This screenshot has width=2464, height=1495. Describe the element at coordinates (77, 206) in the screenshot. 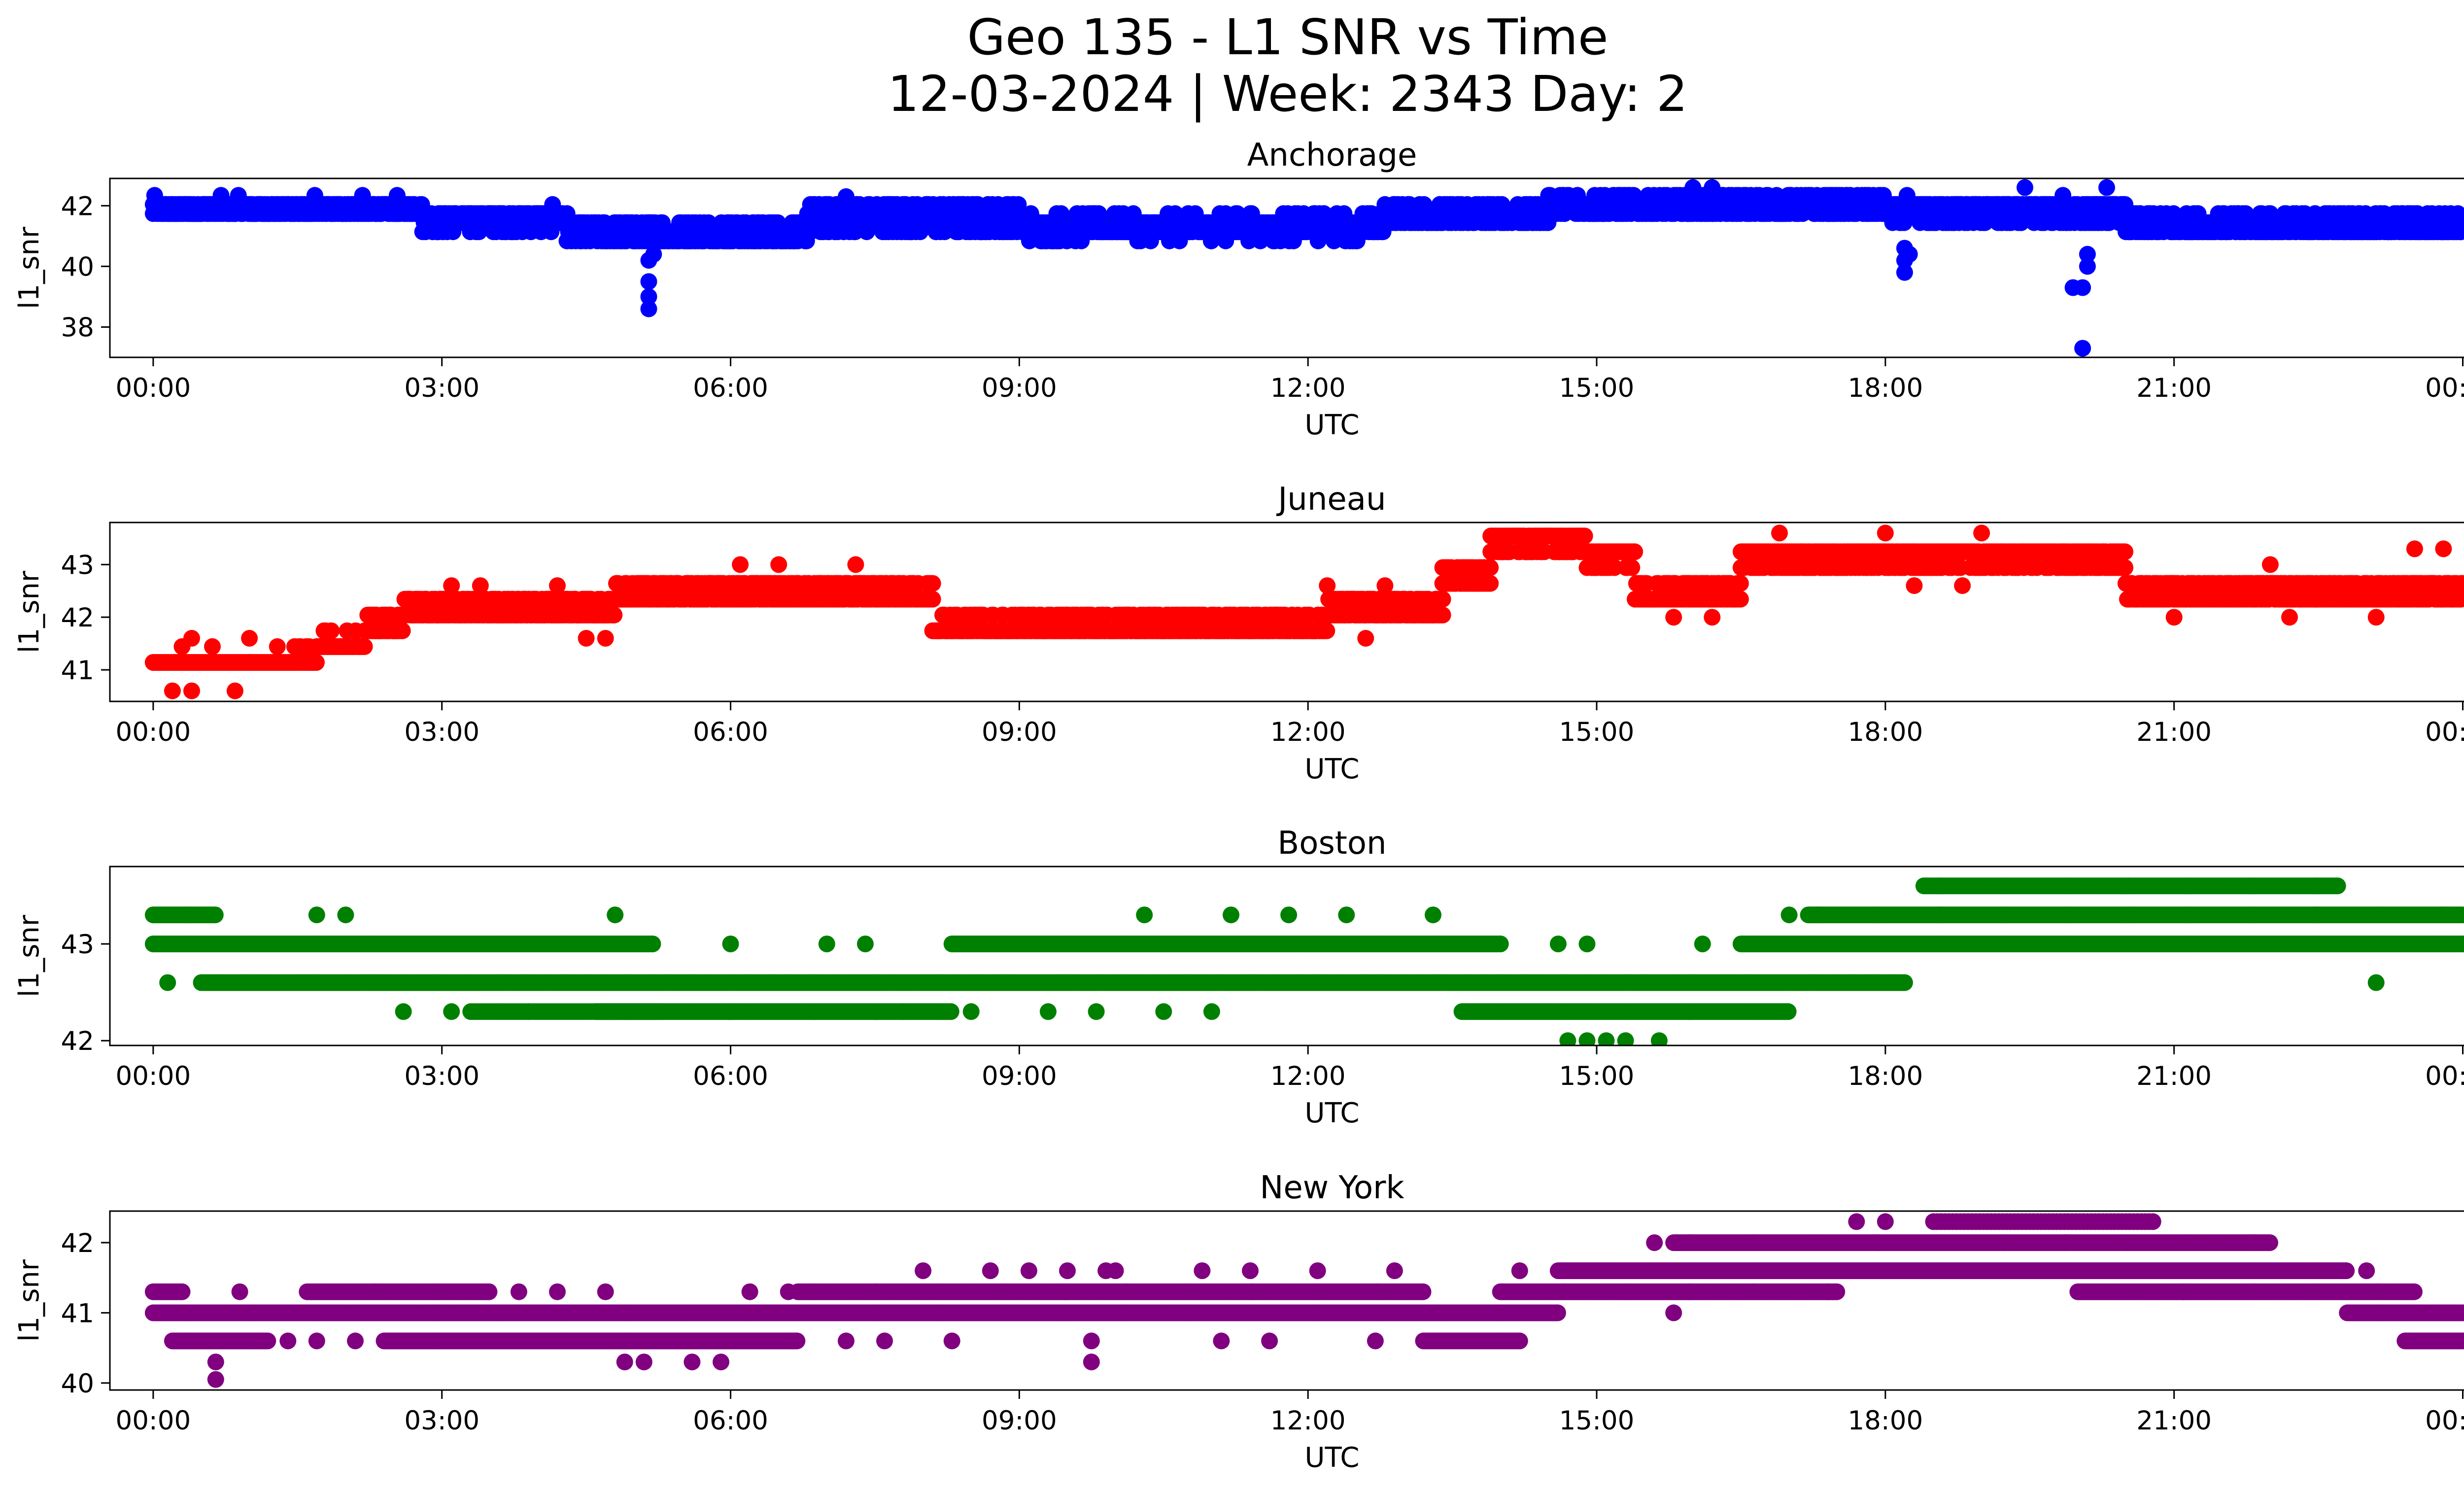

I see `y-tick-label: 42` at that location.